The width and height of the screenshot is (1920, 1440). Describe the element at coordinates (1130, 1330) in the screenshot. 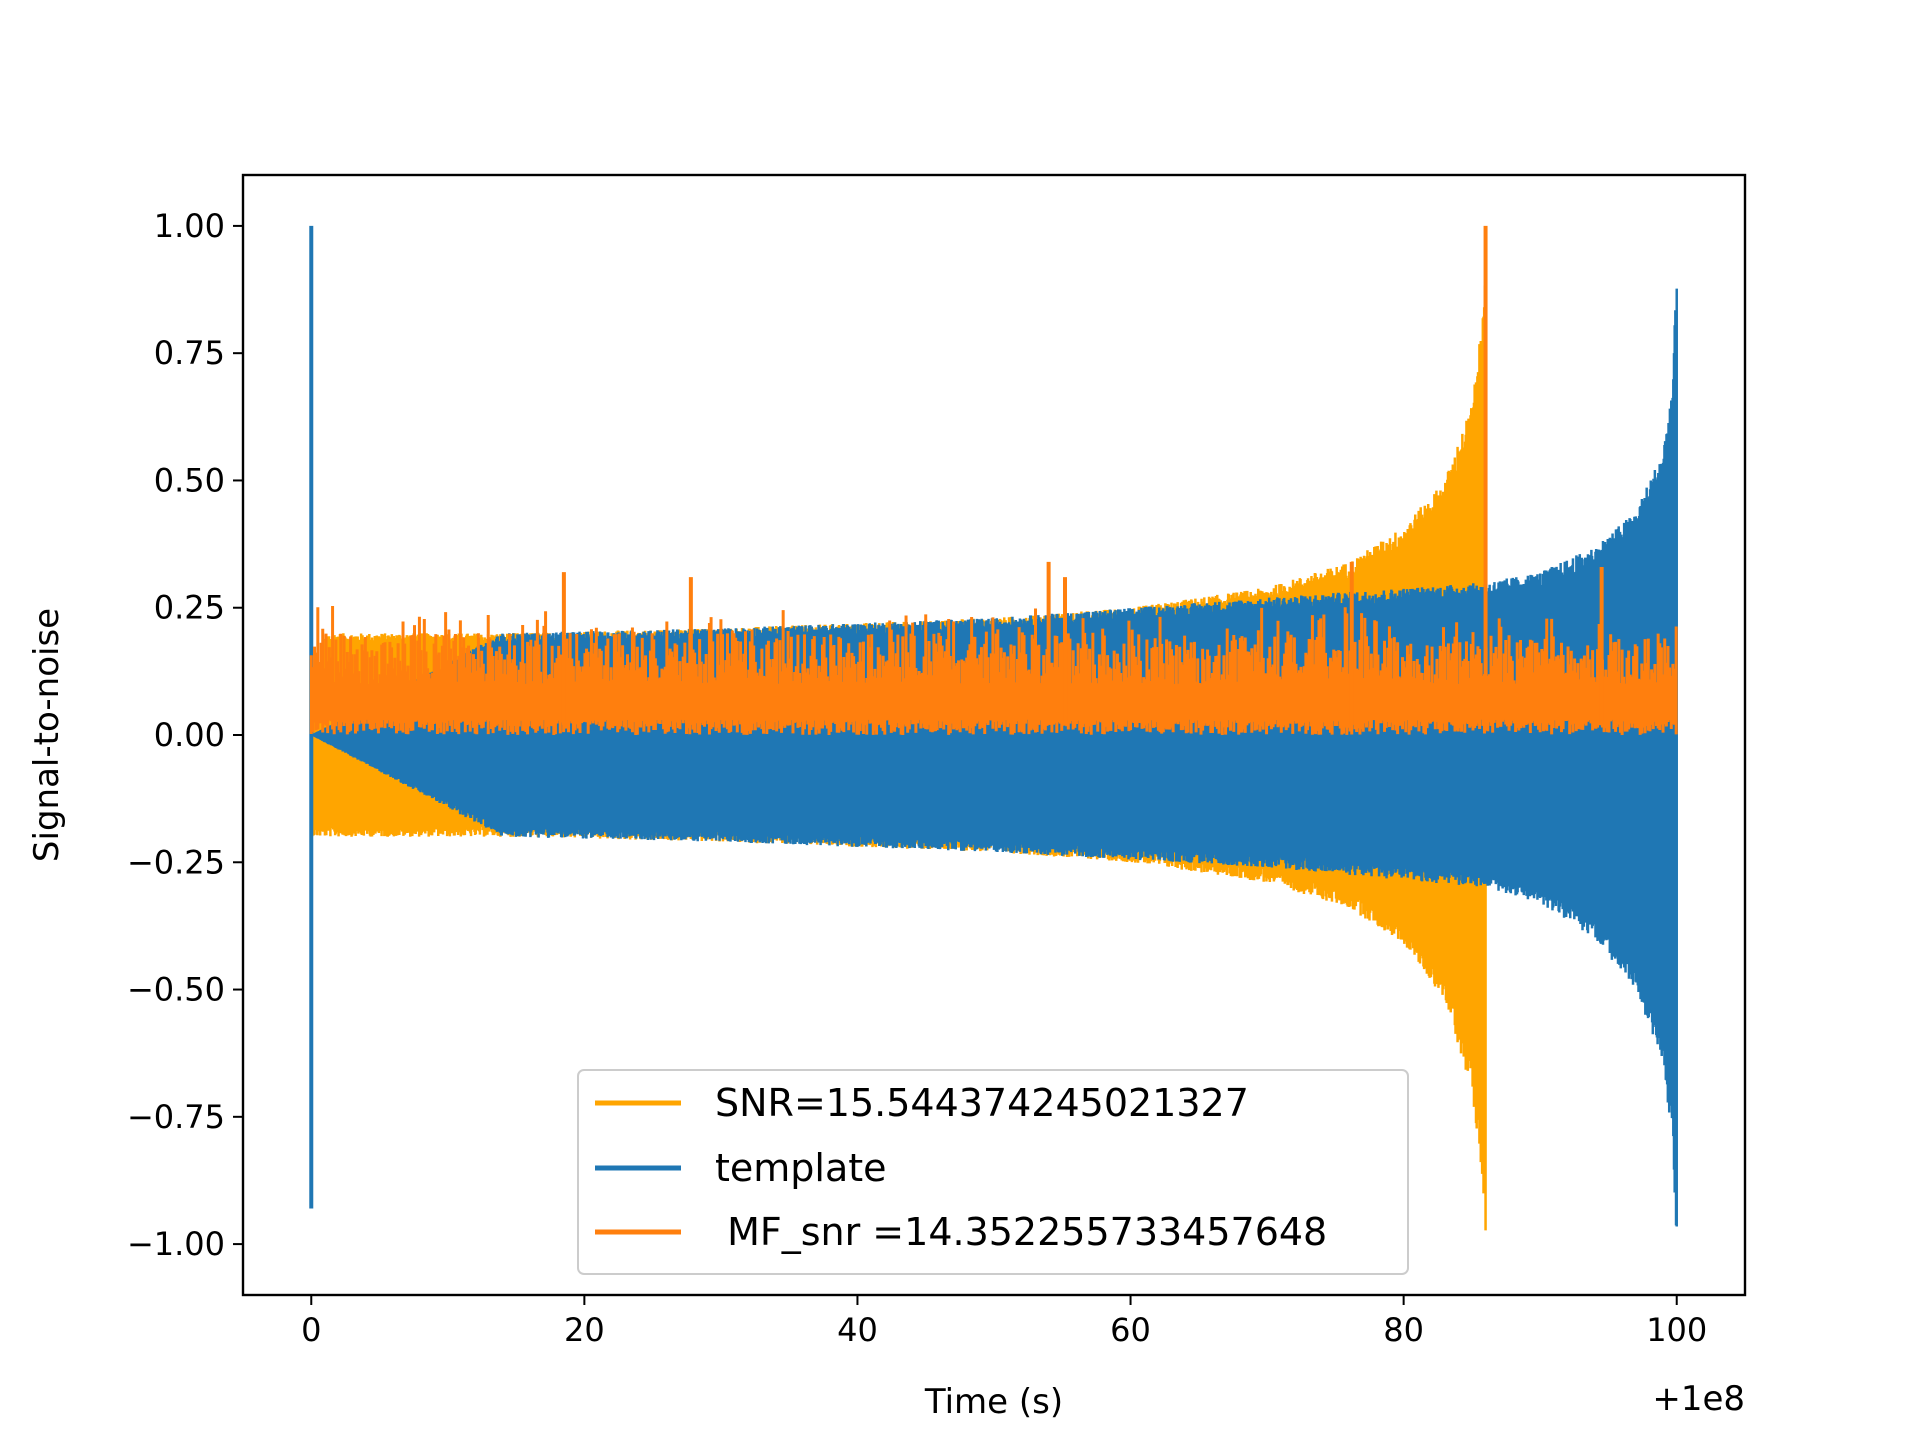

I see `x-tick-label: 60` at that location.